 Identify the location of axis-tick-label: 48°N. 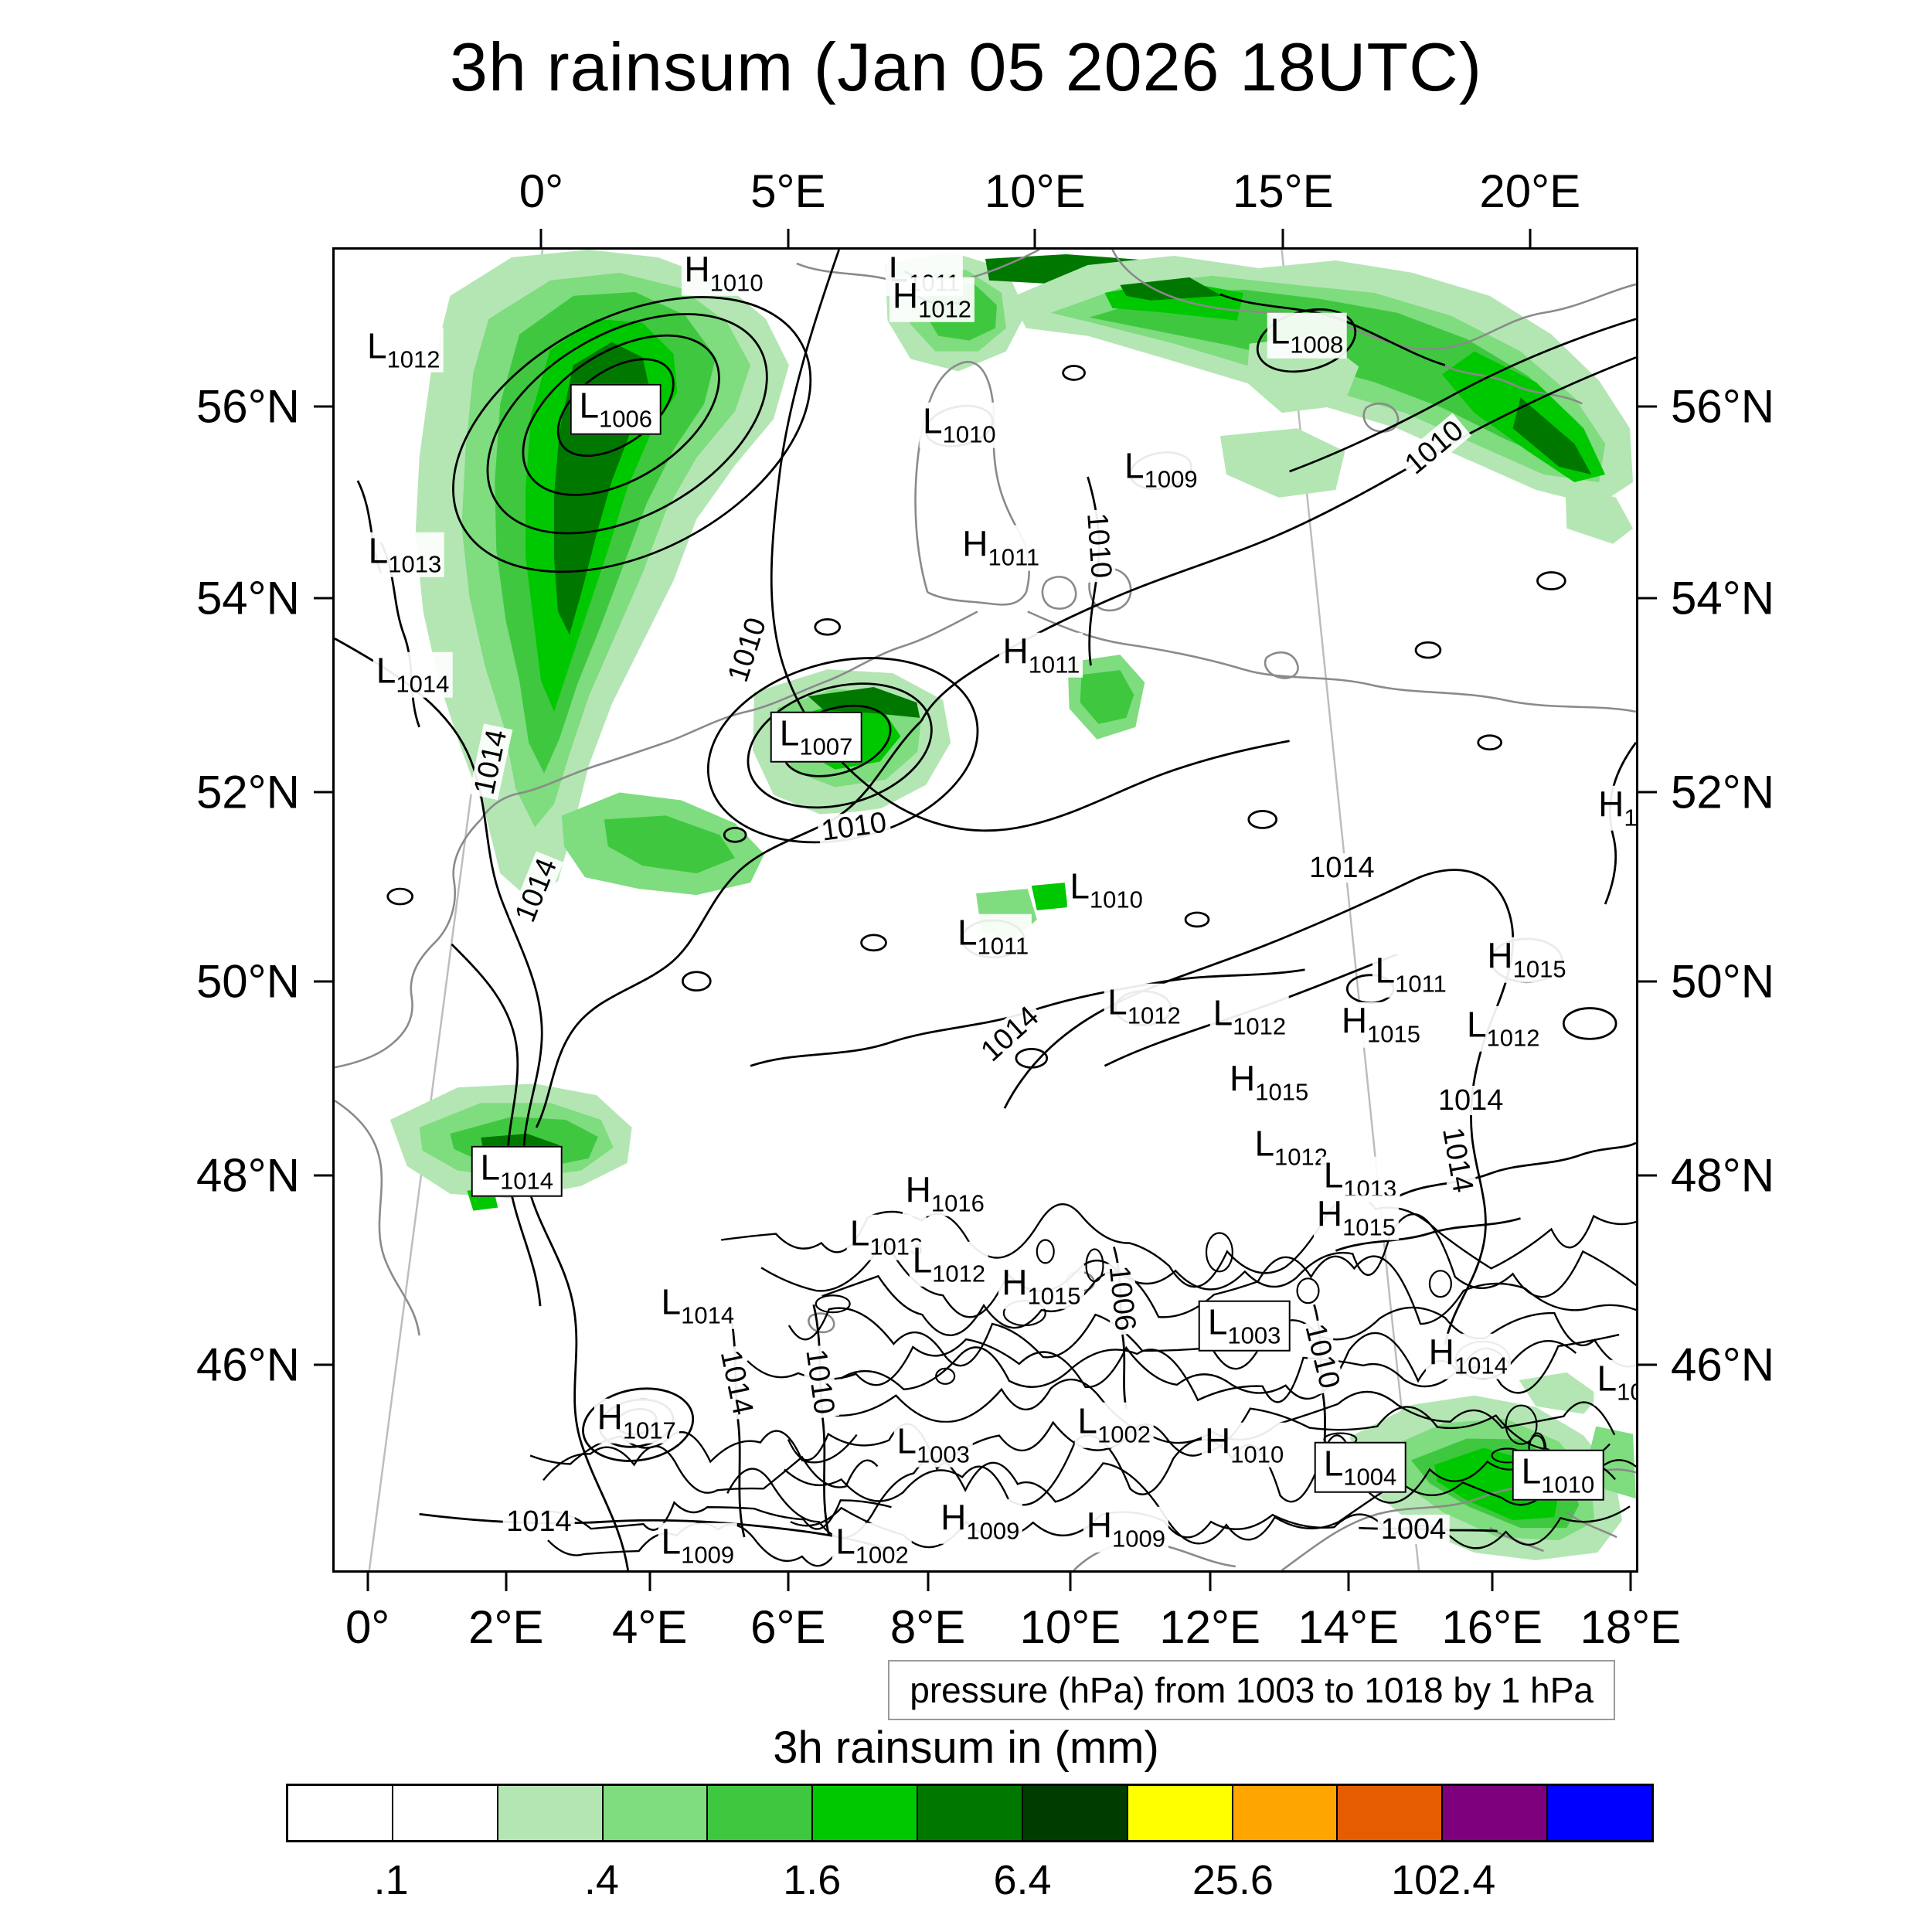
(248, 1175).